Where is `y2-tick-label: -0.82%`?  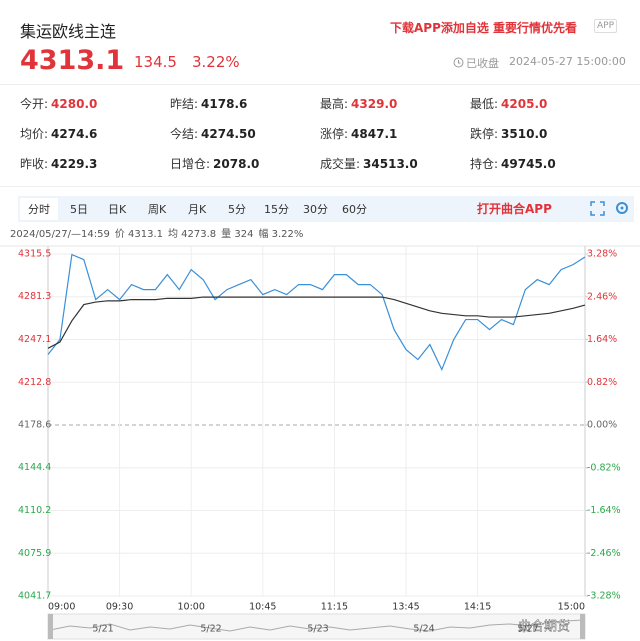 y2-tick-label: -0.82% is located at coordinates (604, 467).